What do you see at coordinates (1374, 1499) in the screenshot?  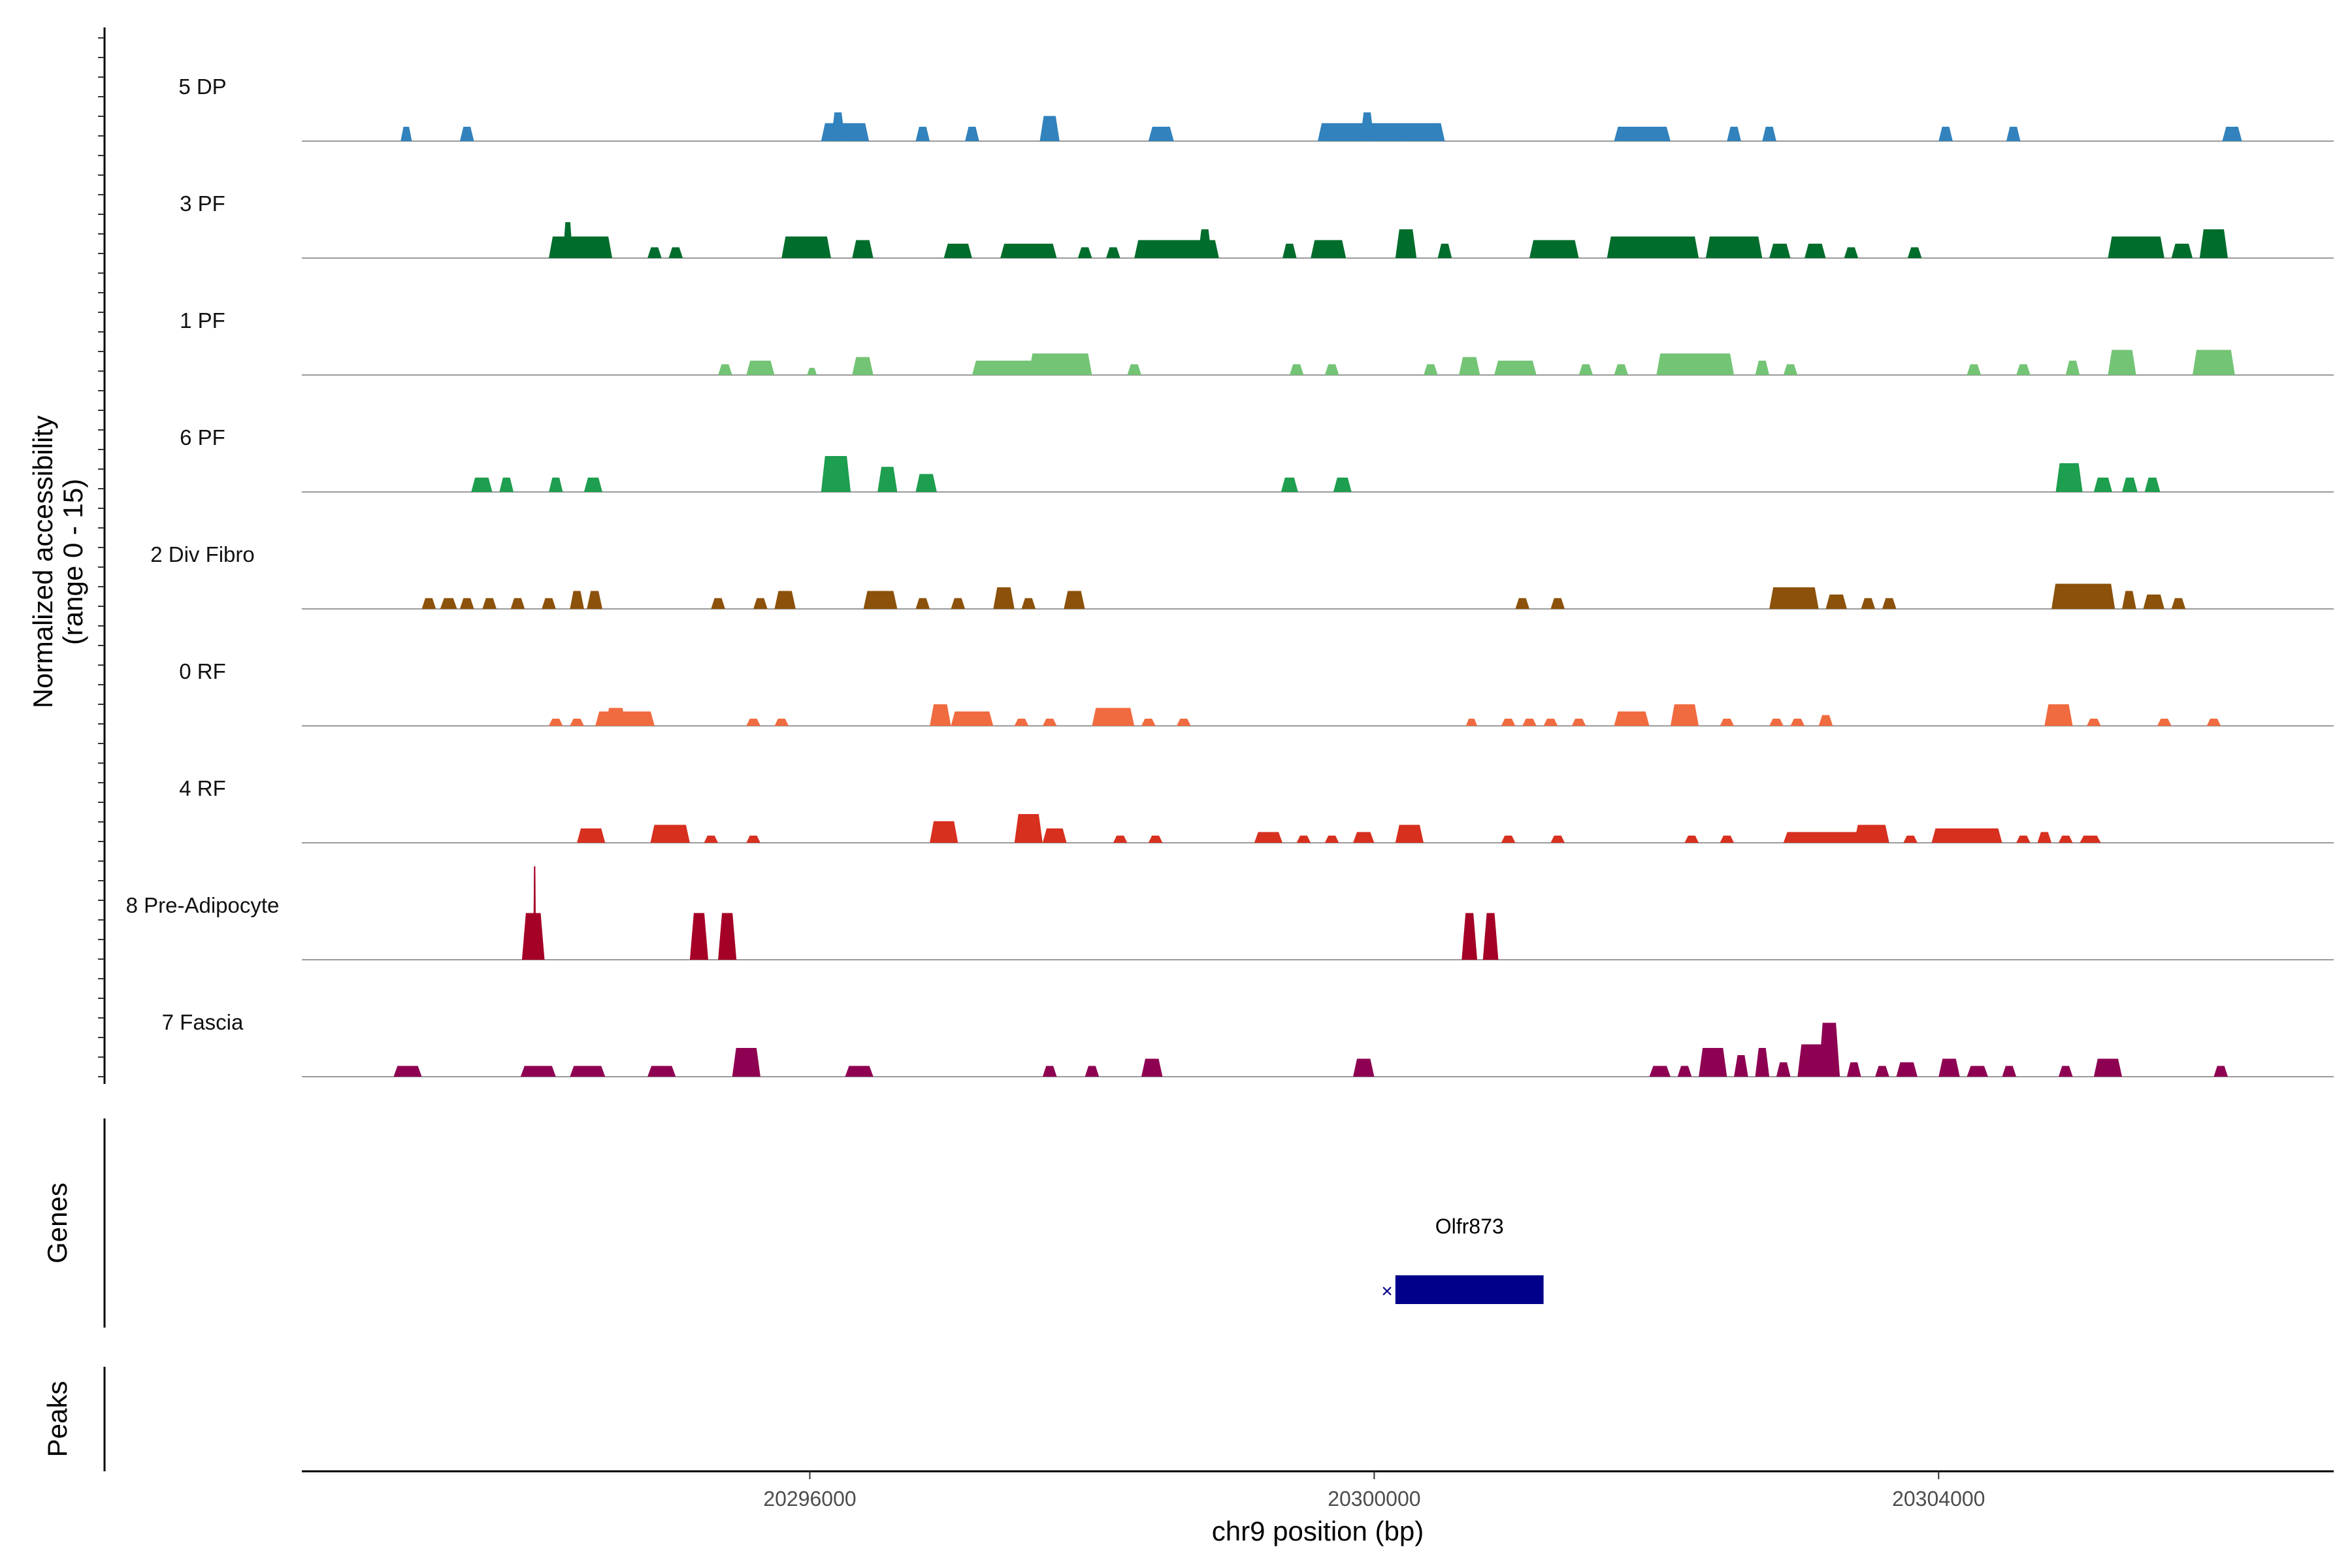 I see `x-tick-label: 20300000` at bounding box center [1374, 1499].